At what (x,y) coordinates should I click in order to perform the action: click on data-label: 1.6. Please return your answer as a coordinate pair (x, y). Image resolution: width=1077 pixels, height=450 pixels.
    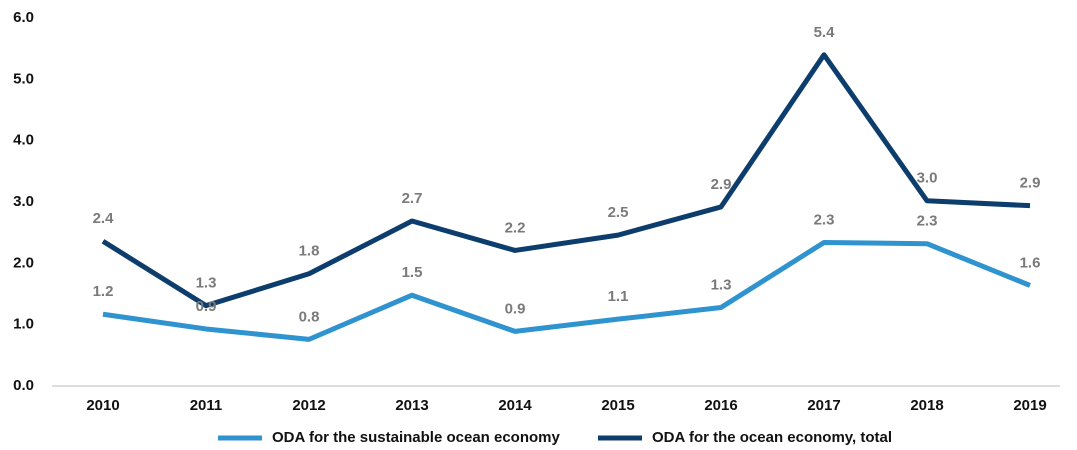
    Looking at the image, I should click on (1030, 262).